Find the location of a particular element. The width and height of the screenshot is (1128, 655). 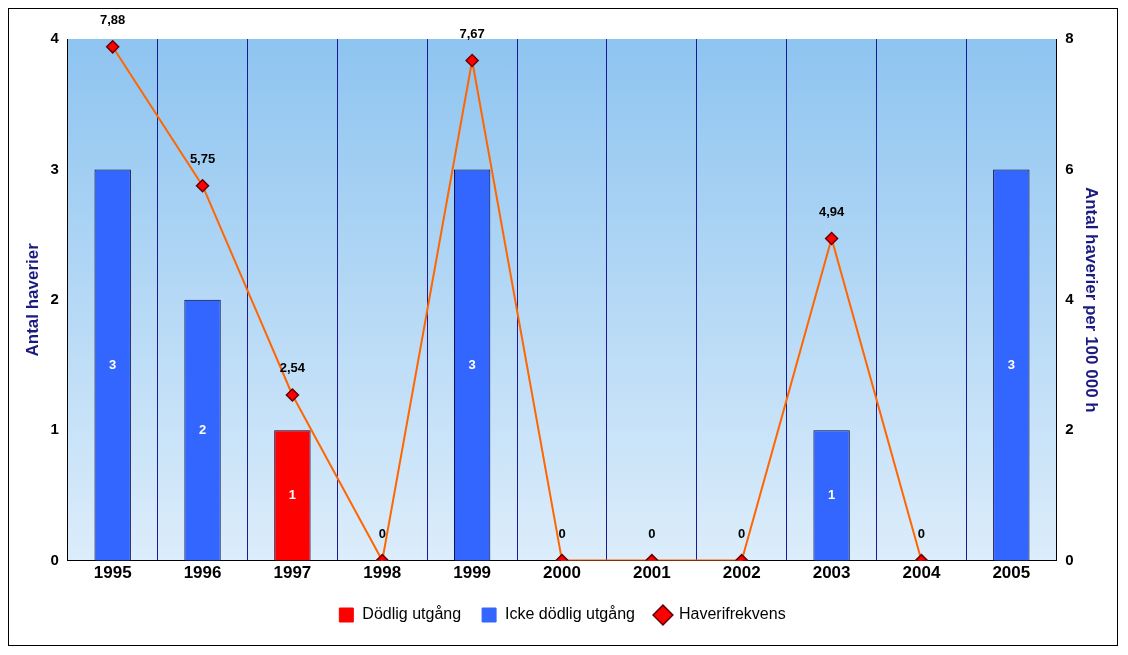

data-label: 7,88 is located at coordinates (113, 19).